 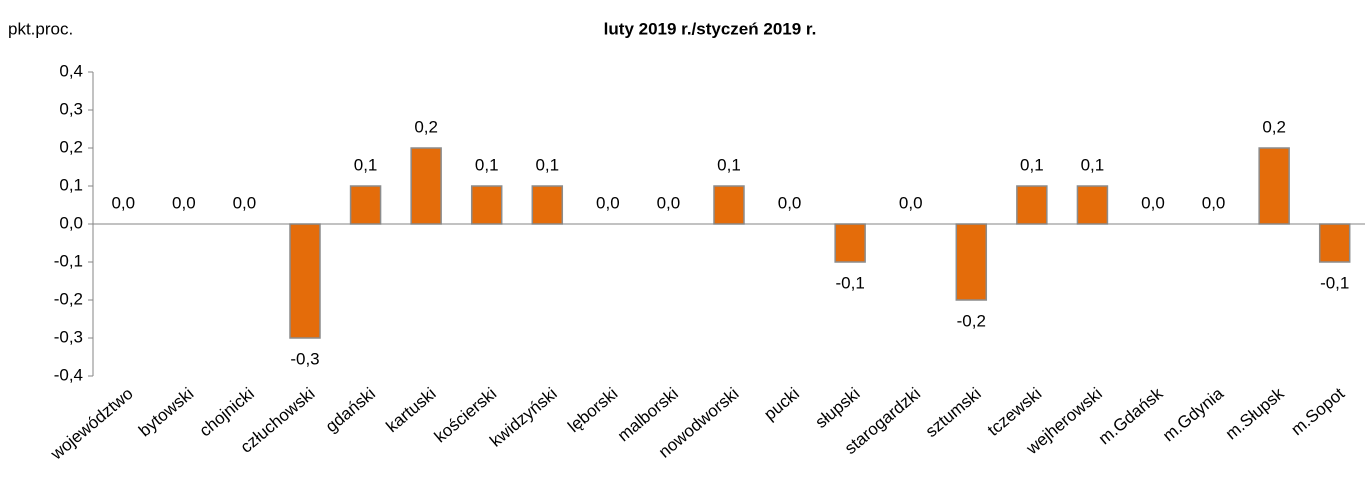 I want to click on data-label: -0,2, so click(x=971, y=320).